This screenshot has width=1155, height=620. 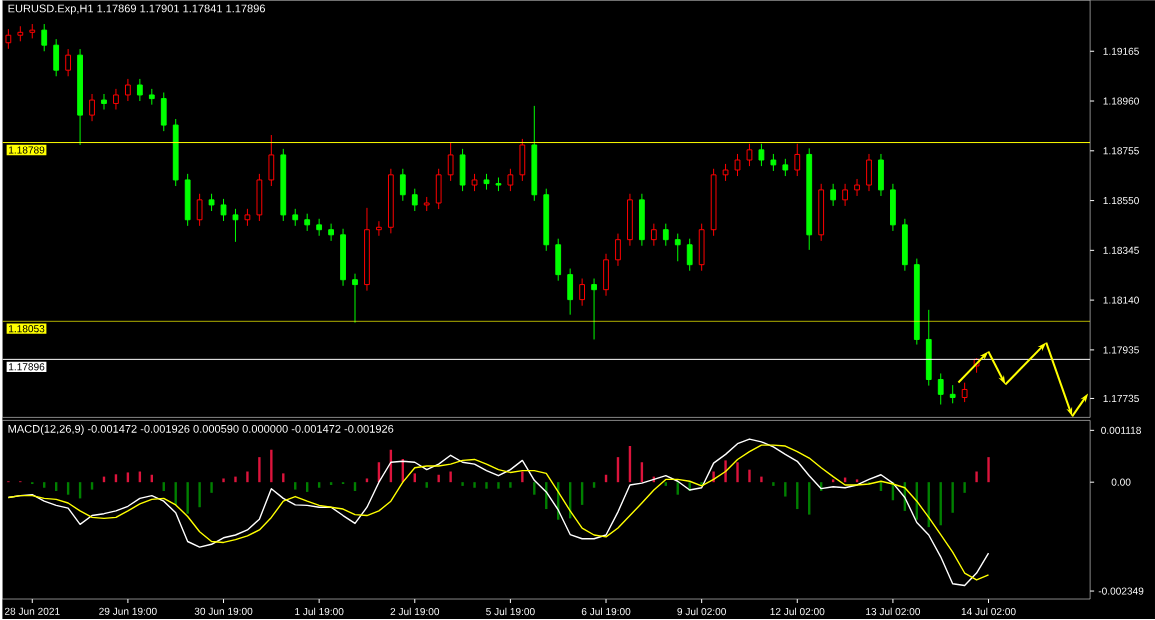 I want to click on y-tick-label: 1.18140, so click(x=1121, y=300).